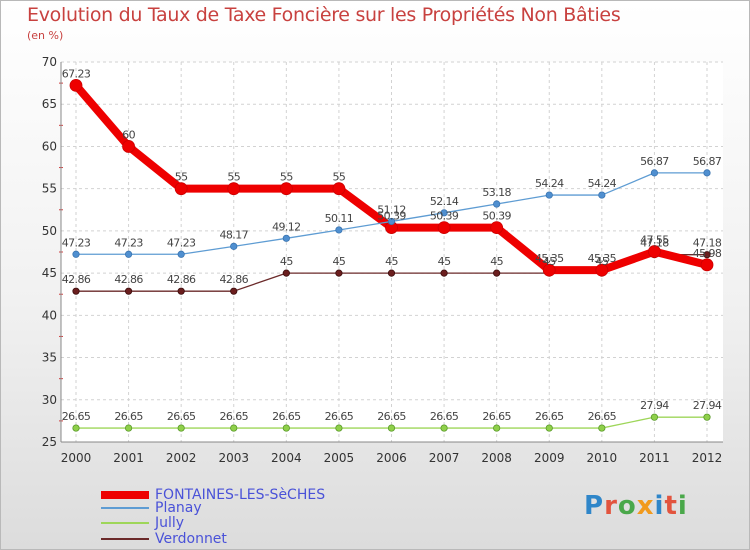  Describe the element at coordinates (49, 104) in the screenshot. I see `y-tick-label: 65` at that location.